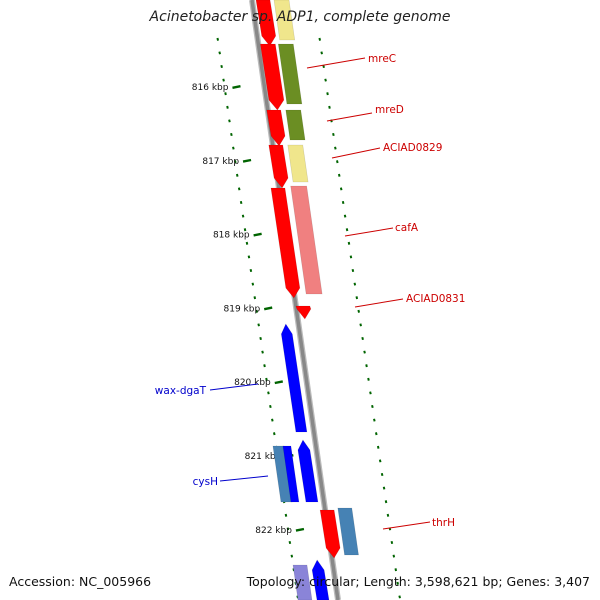 Image resolution: width=600 pixels, height=600 pixels. Describe the element at coordinates (306, 240) in the screenshot. I see `feature-block-cafA` at that location.